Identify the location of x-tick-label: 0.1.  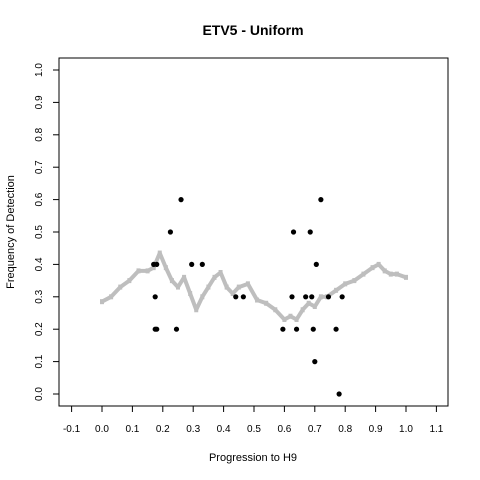
(132, 429).